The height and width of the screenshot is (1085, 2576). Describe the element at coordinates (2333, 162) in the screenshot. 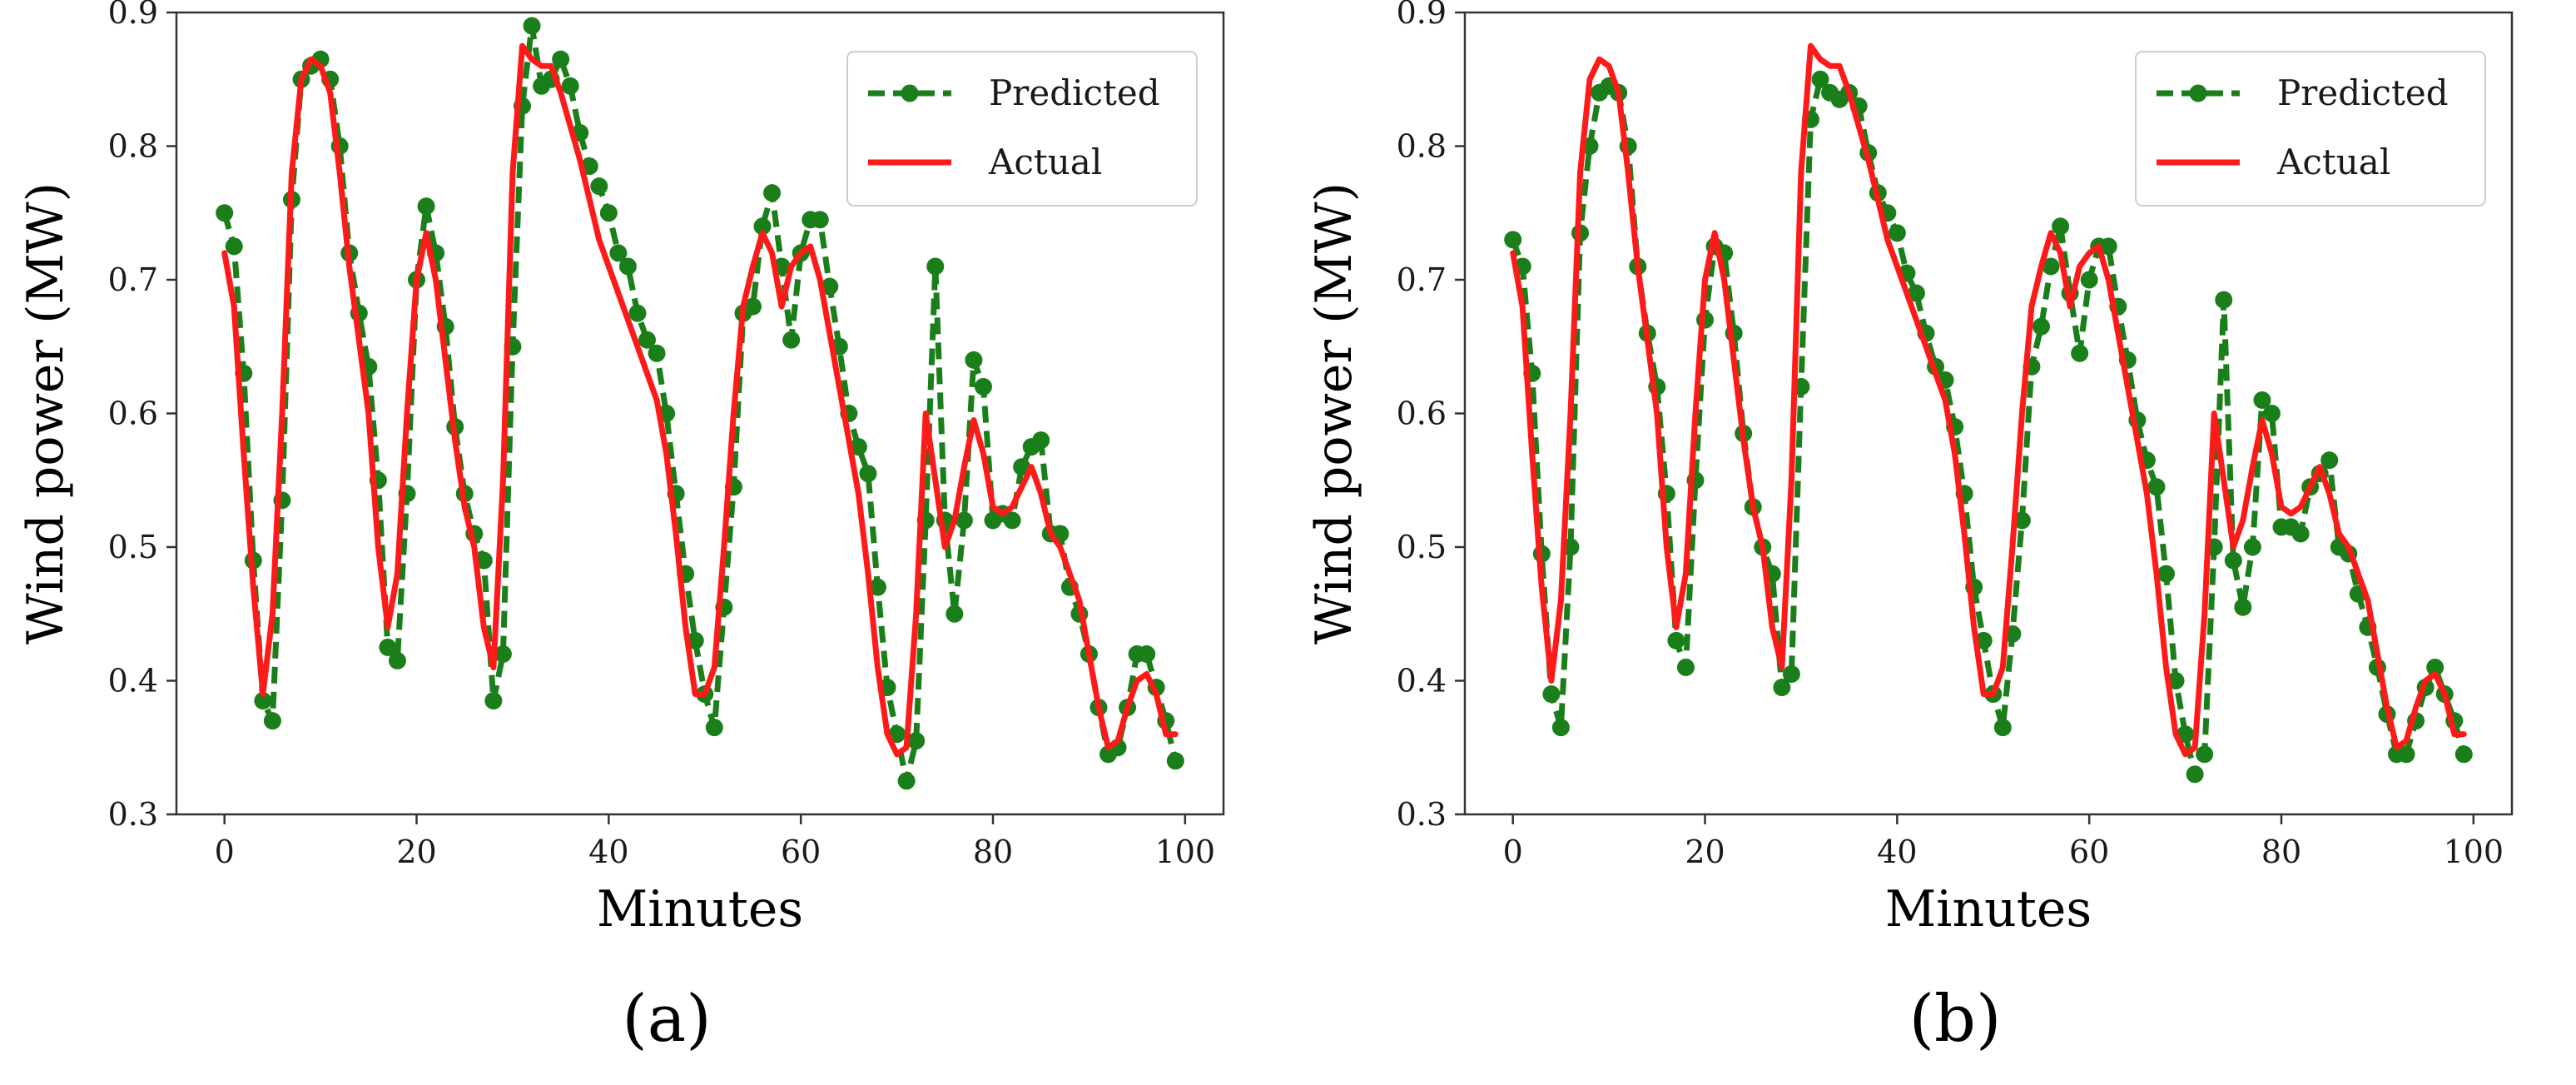

I see `chart-b-legend-actual-label: Actual` at that location.